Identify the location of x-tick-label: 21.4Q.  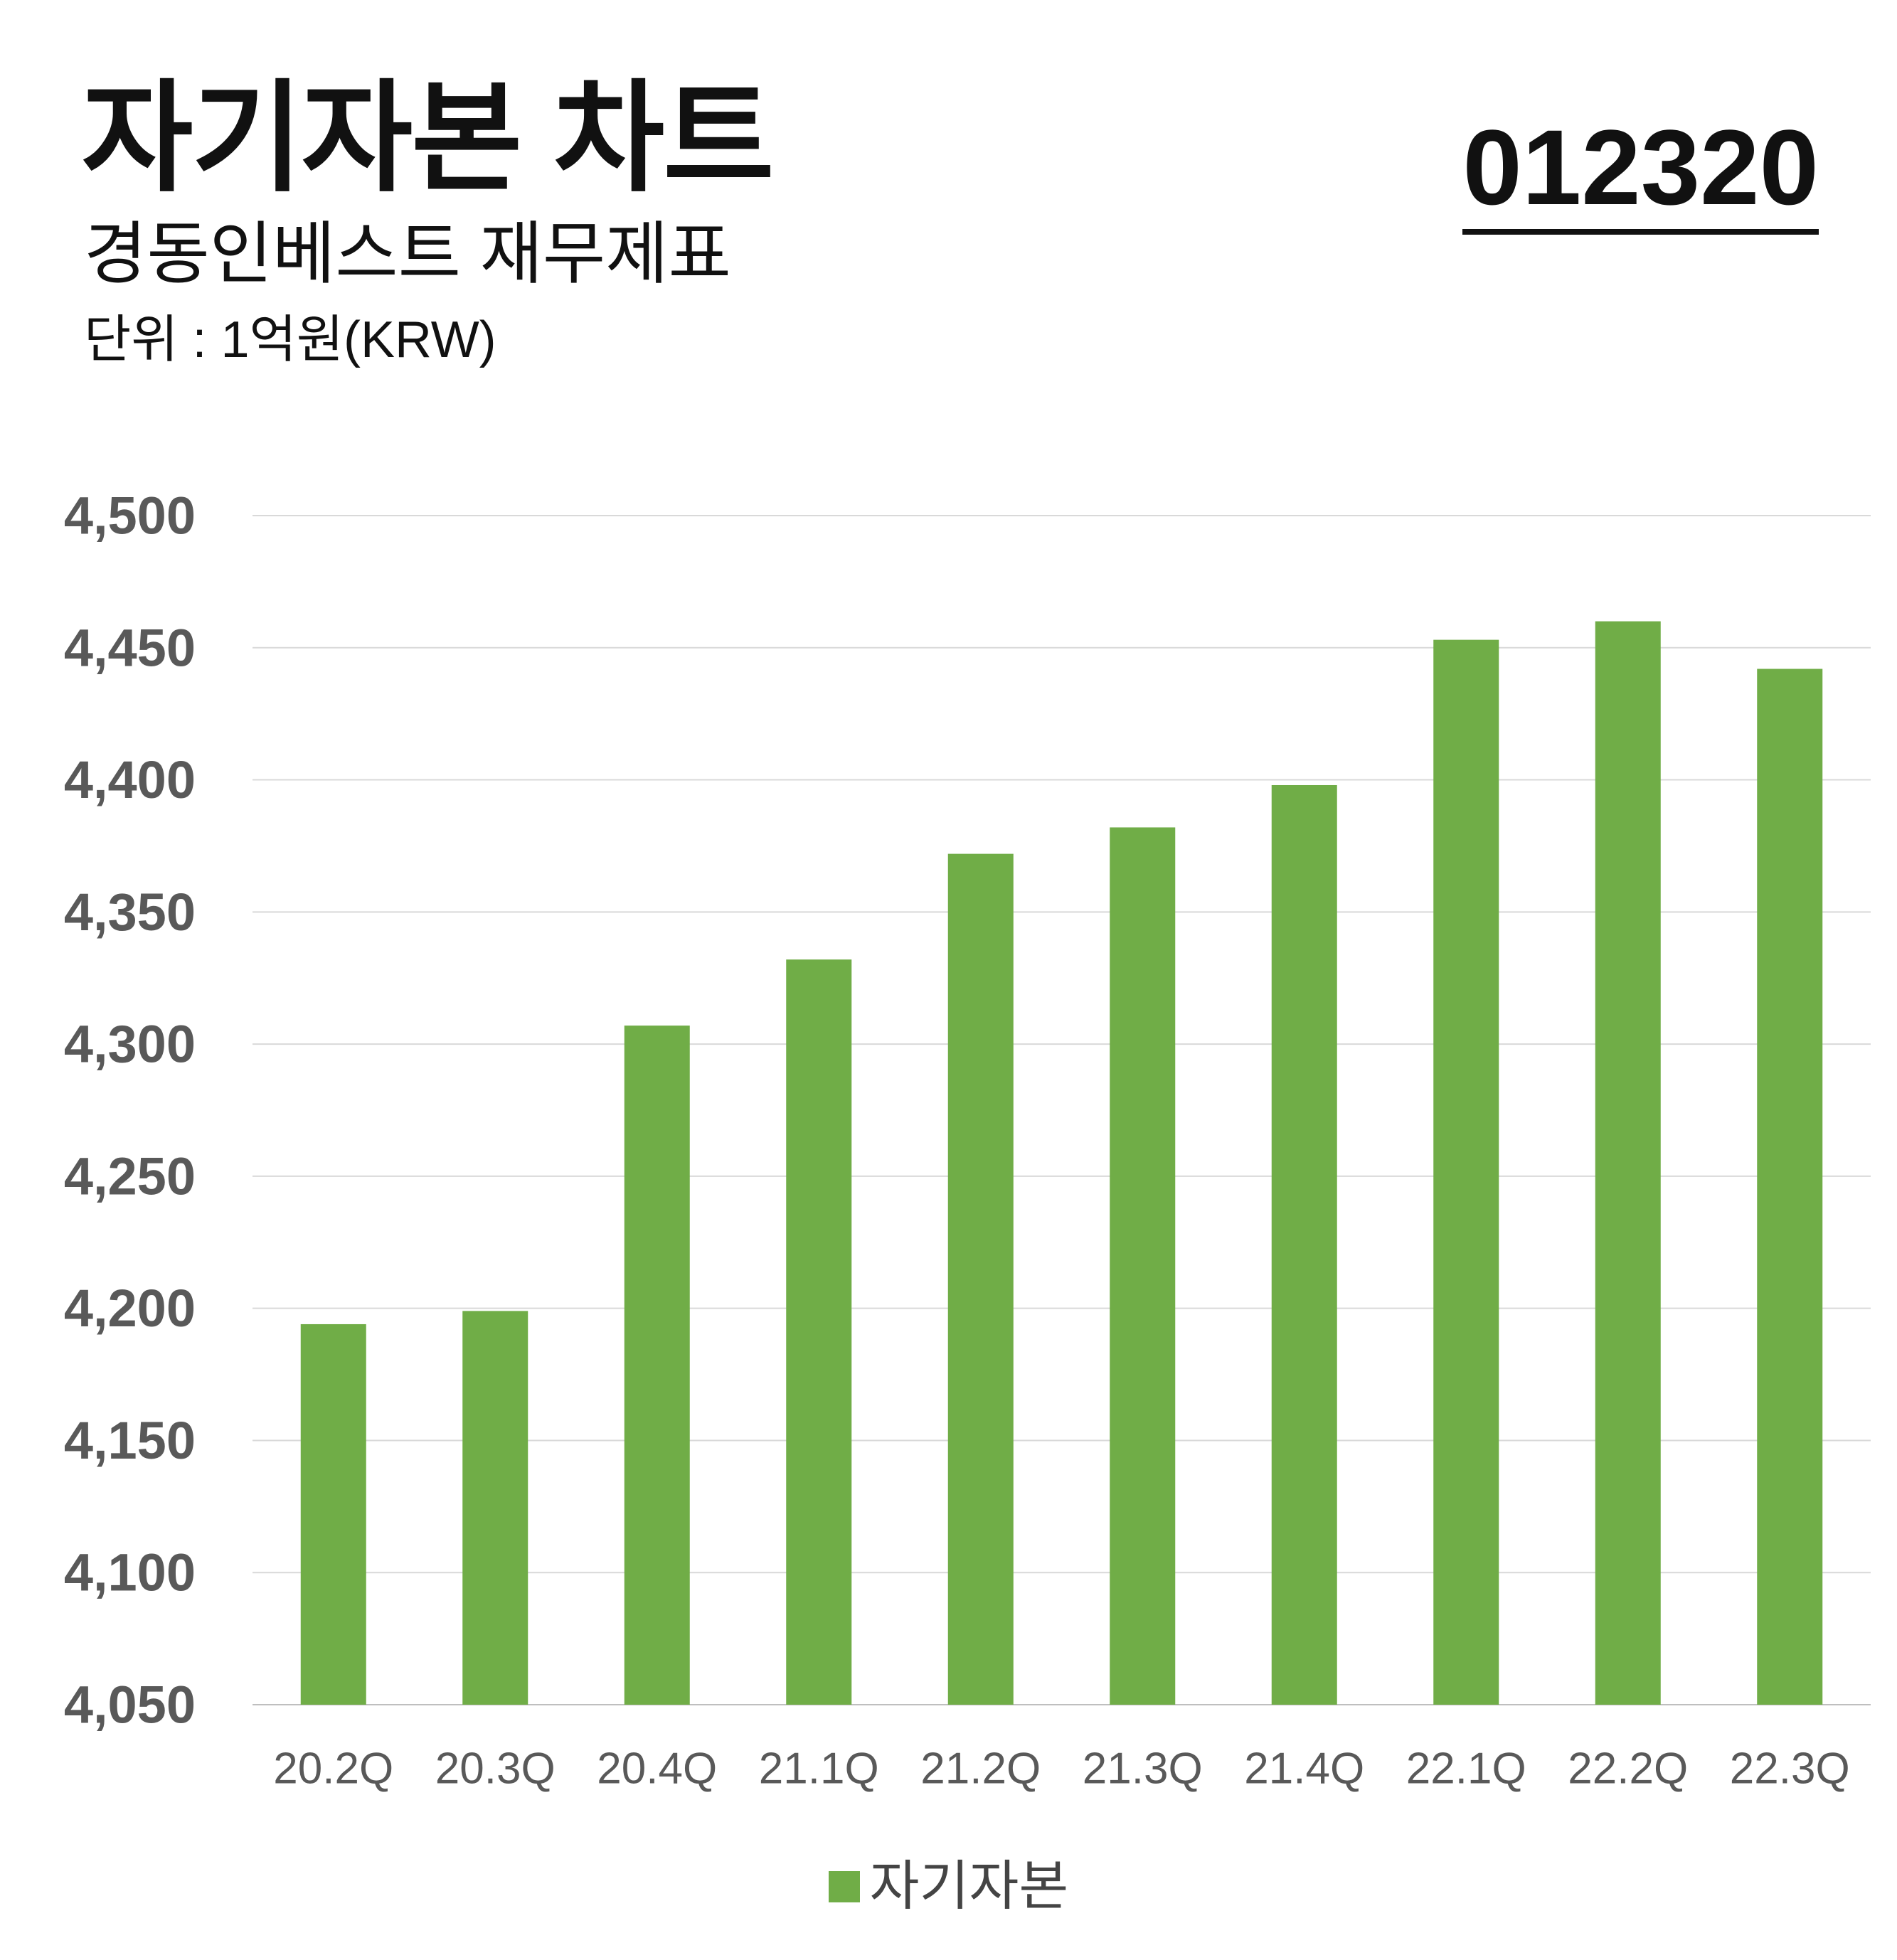
(1304, 1769).